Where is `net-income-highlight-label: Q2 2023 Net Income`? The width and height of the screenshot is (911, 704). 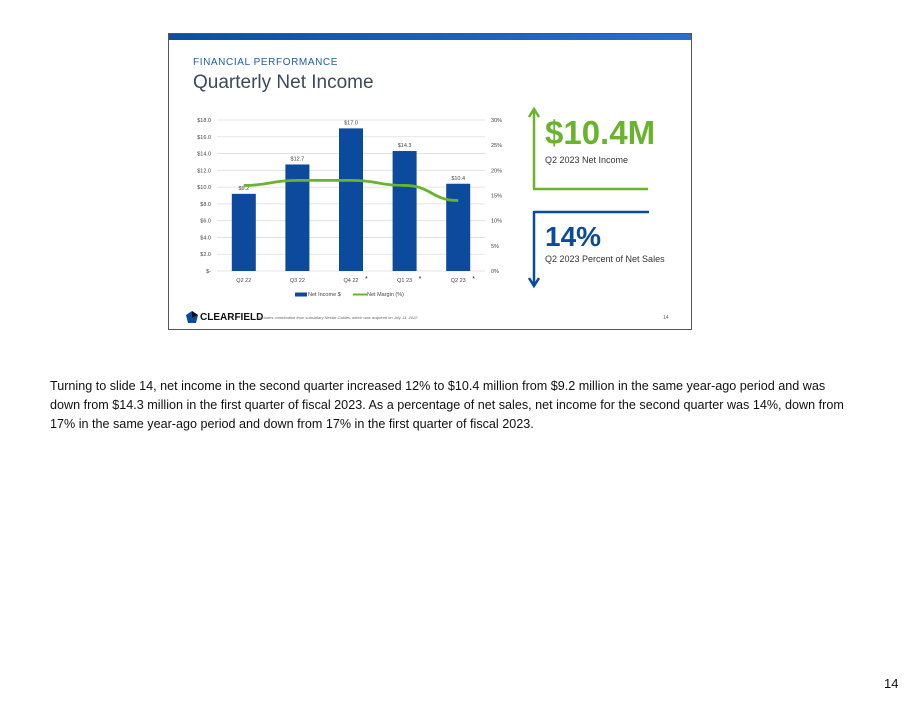
net-income-highlight-label: Q2 2023 Net Income is located at coordinates (587, 160).